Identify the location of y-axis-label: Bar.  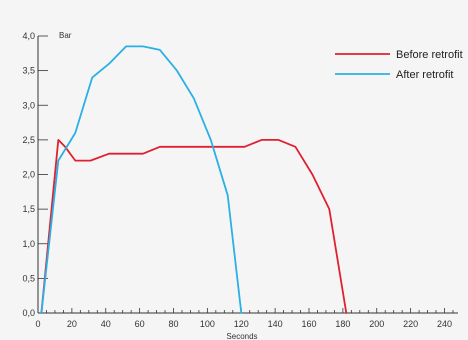
(65, 35).